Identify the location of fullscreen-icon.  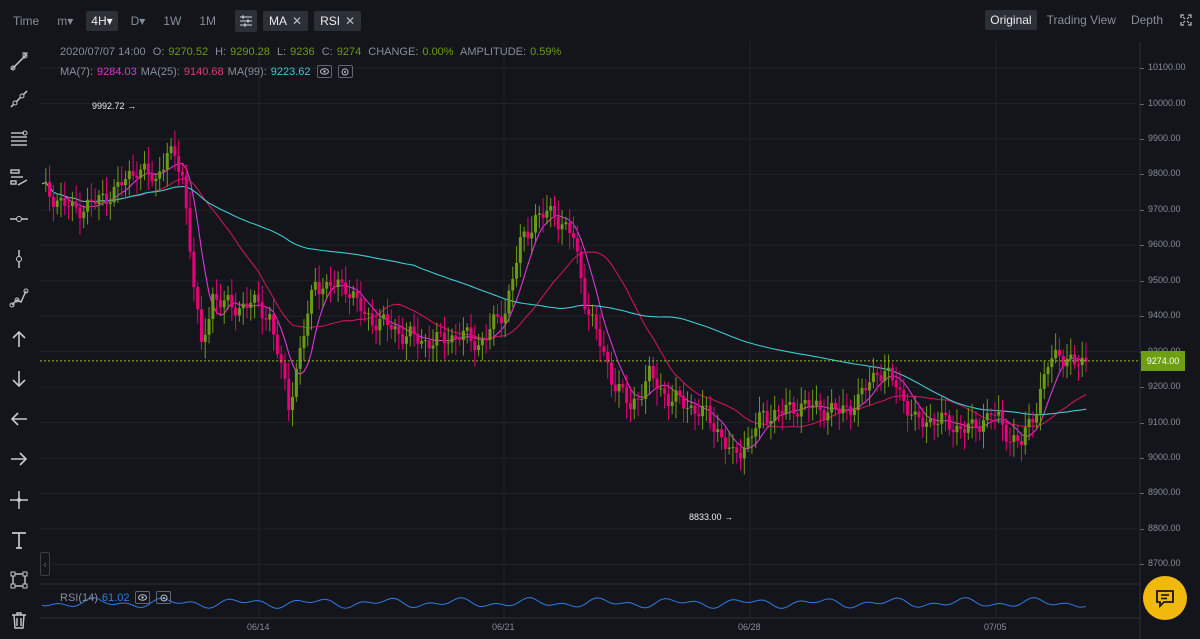
(1186, 20).